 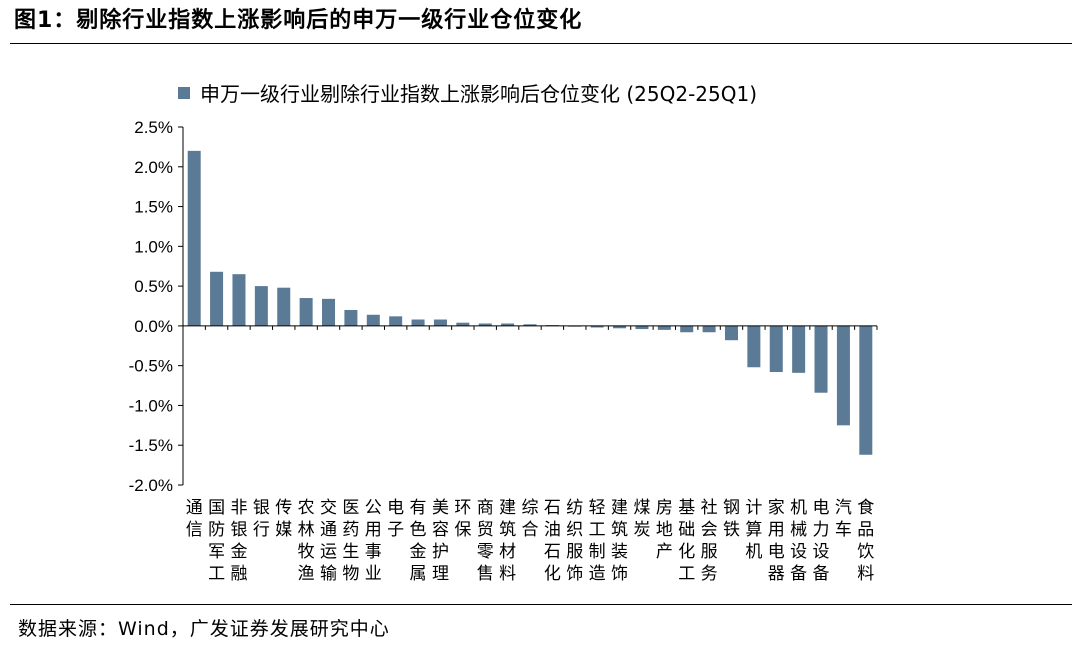 I want to click on category-label: 医药生物, so click(x=350, y=541).